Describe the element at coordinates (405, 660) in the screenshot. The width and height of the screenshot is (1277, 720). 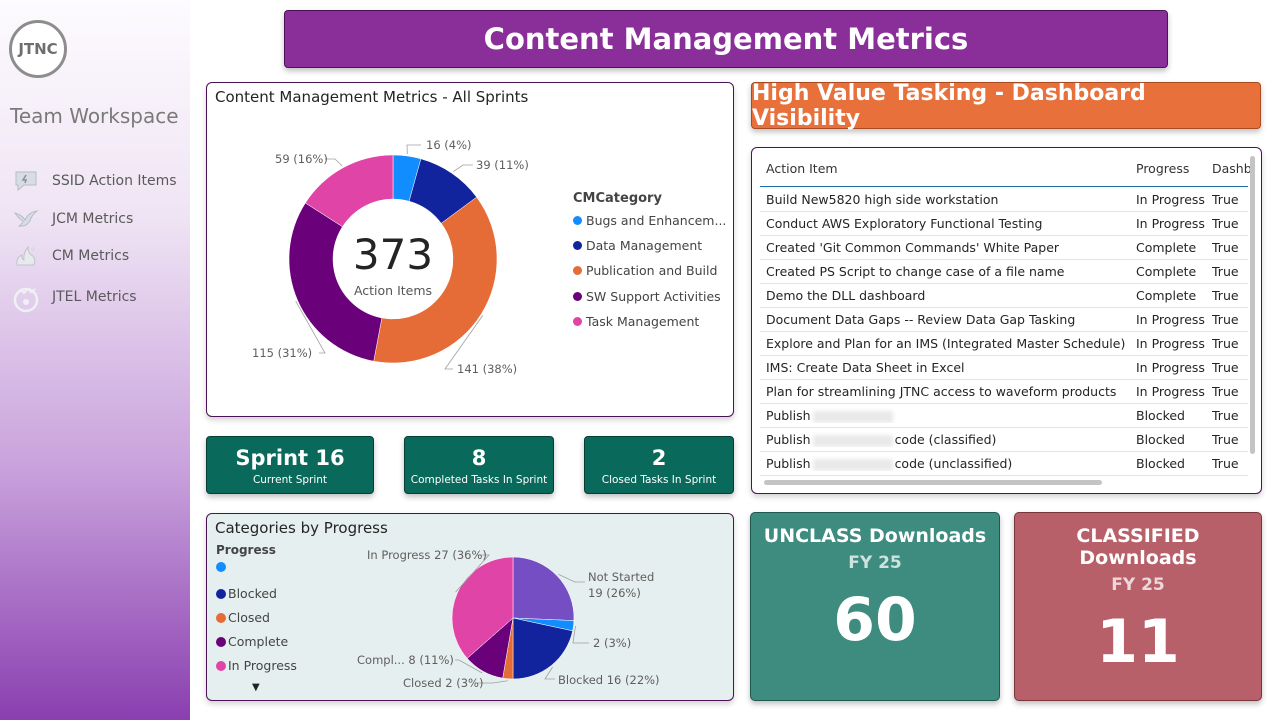
I see `pie-data-label: Compl... 8 (11%)` at that location.